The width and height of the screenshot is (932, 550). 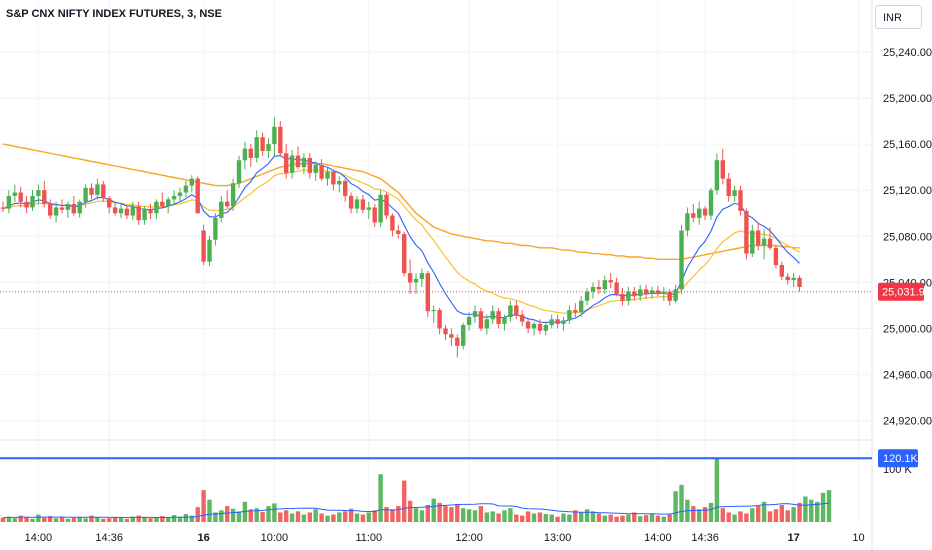 I want to click on time-tick-label: 10, so click(x=858, y=538).